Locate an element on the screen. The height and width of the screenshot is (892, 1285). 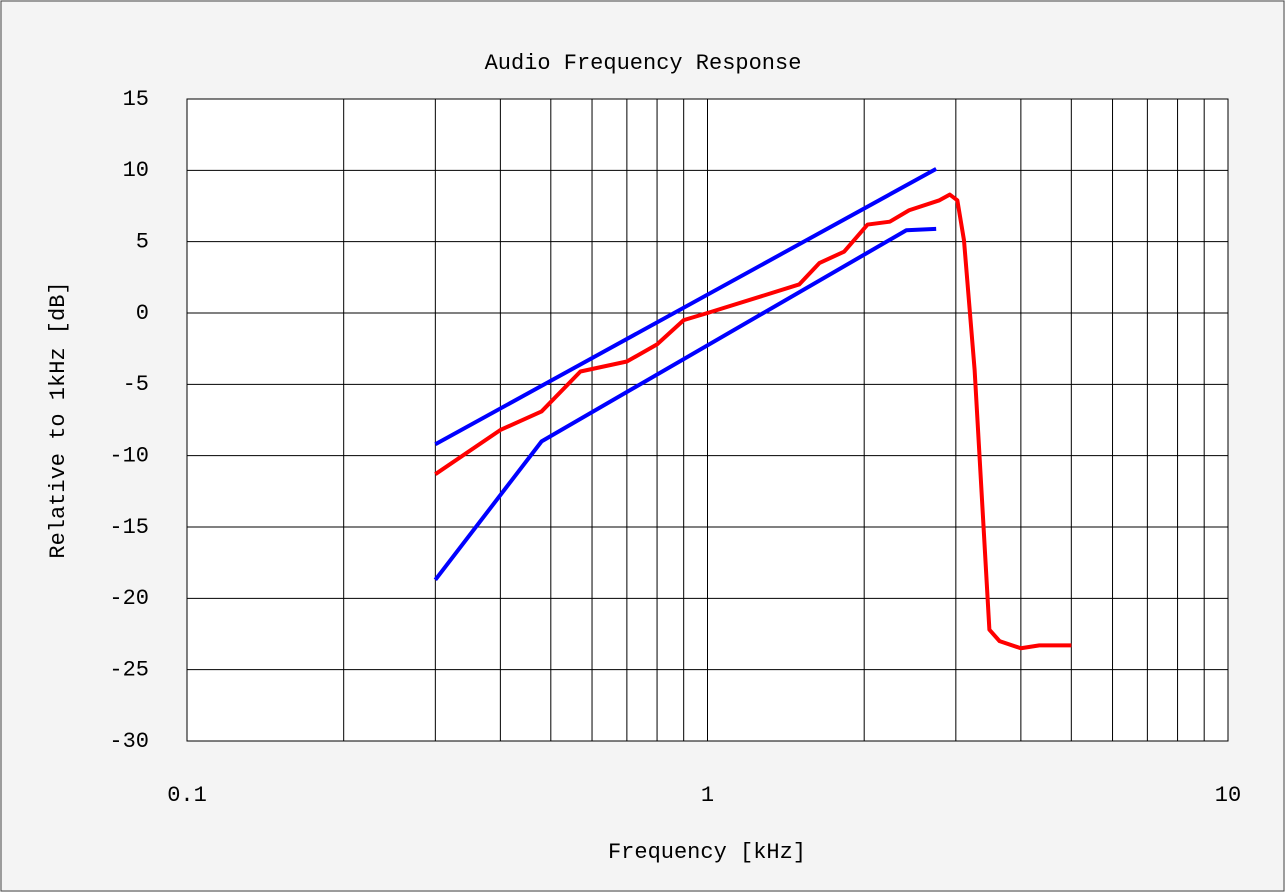
y-tick-label: -5 is located at coordinates (136, 384).